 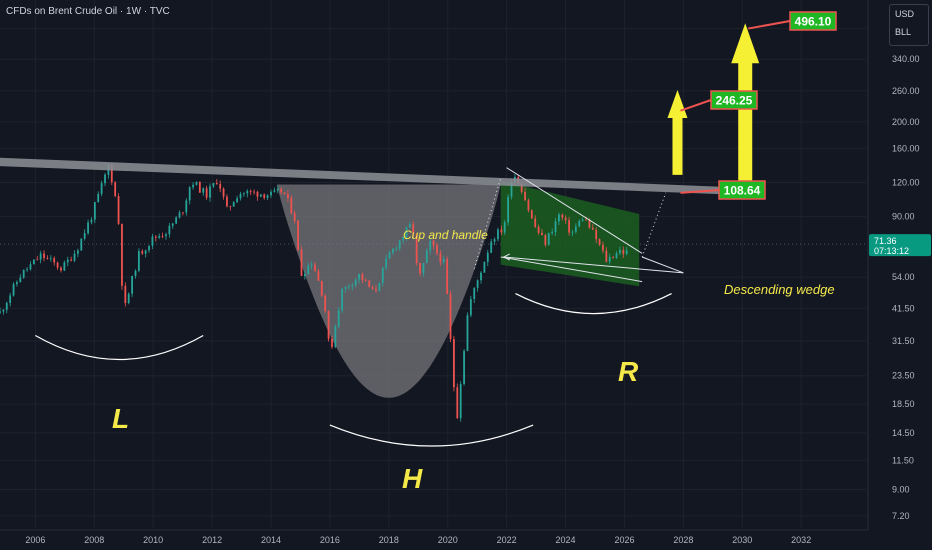 What do you see at coordinates (901, 489) in the screenshot?
I see `y-tick-label: 9.00` at bounding box center [901, 489].